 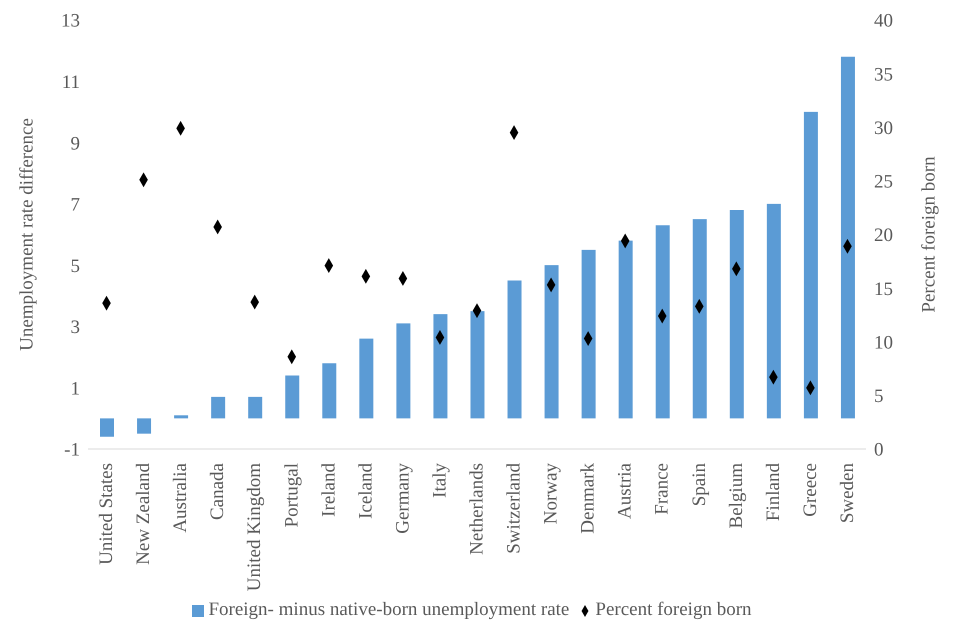 I want to click on x-tick-label: Sweden, so click(x=847, y=493).